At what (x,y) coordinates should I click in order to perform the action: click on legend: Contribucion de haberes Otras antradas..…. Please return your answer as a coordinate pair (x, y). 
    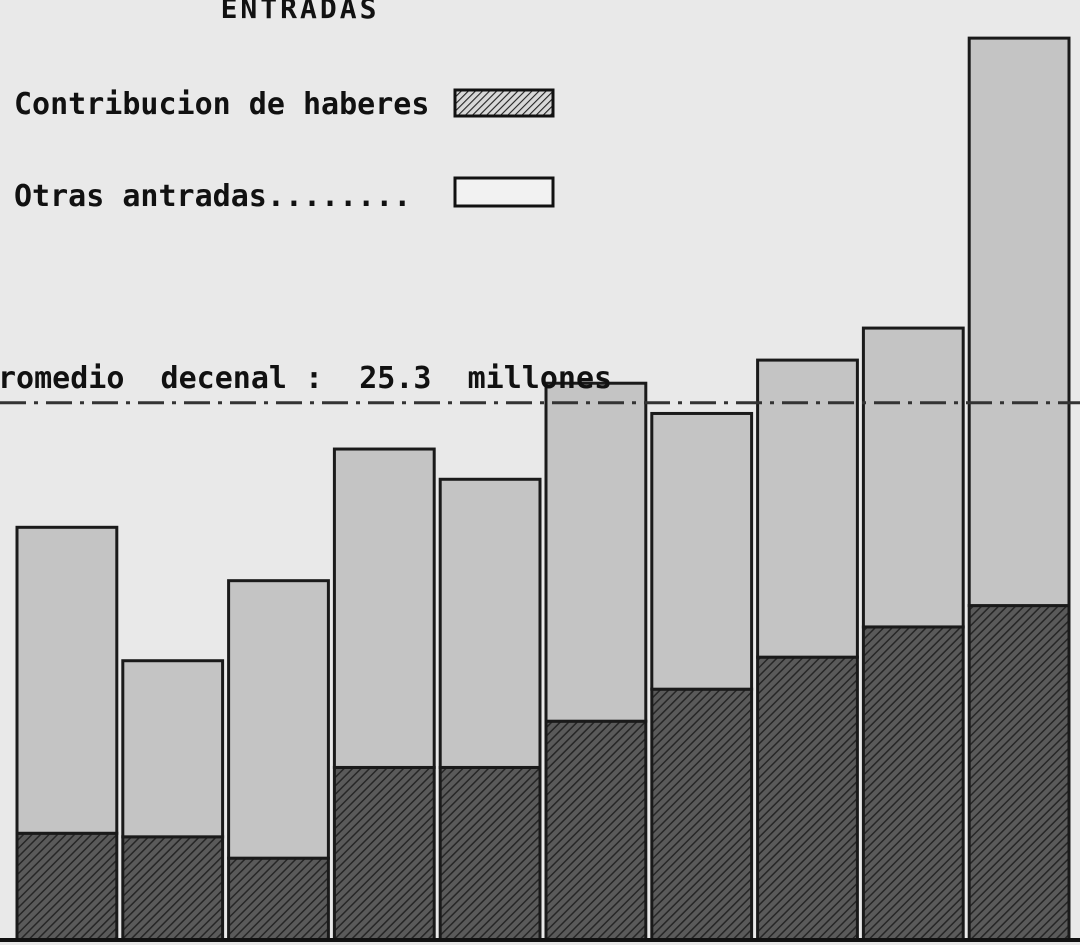
    Looking at the image, I should click on (284, 150).